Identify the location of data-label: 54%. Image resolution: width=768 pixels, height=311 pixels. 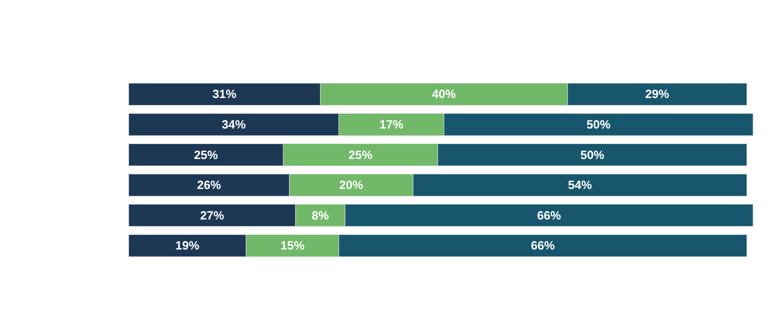
(580, 185).